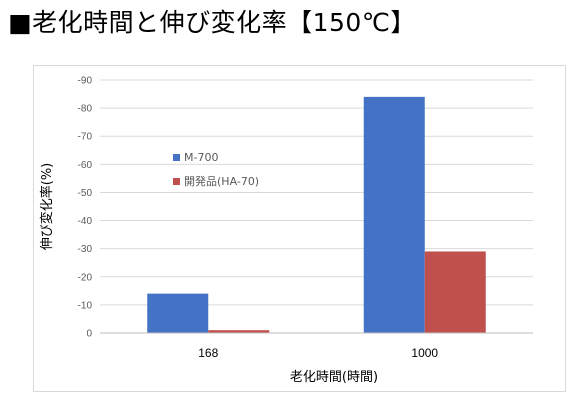 The image size is (580, 402). I want to click on y-tick-label: -70, so click(85, 137).